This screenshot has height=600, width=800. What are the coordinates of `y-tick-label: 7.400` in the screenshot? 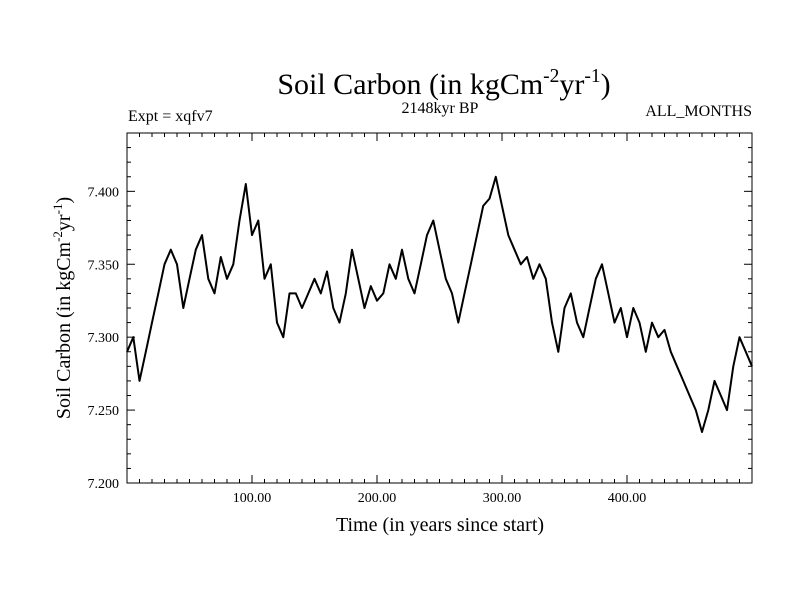 It's located at (104, 192).